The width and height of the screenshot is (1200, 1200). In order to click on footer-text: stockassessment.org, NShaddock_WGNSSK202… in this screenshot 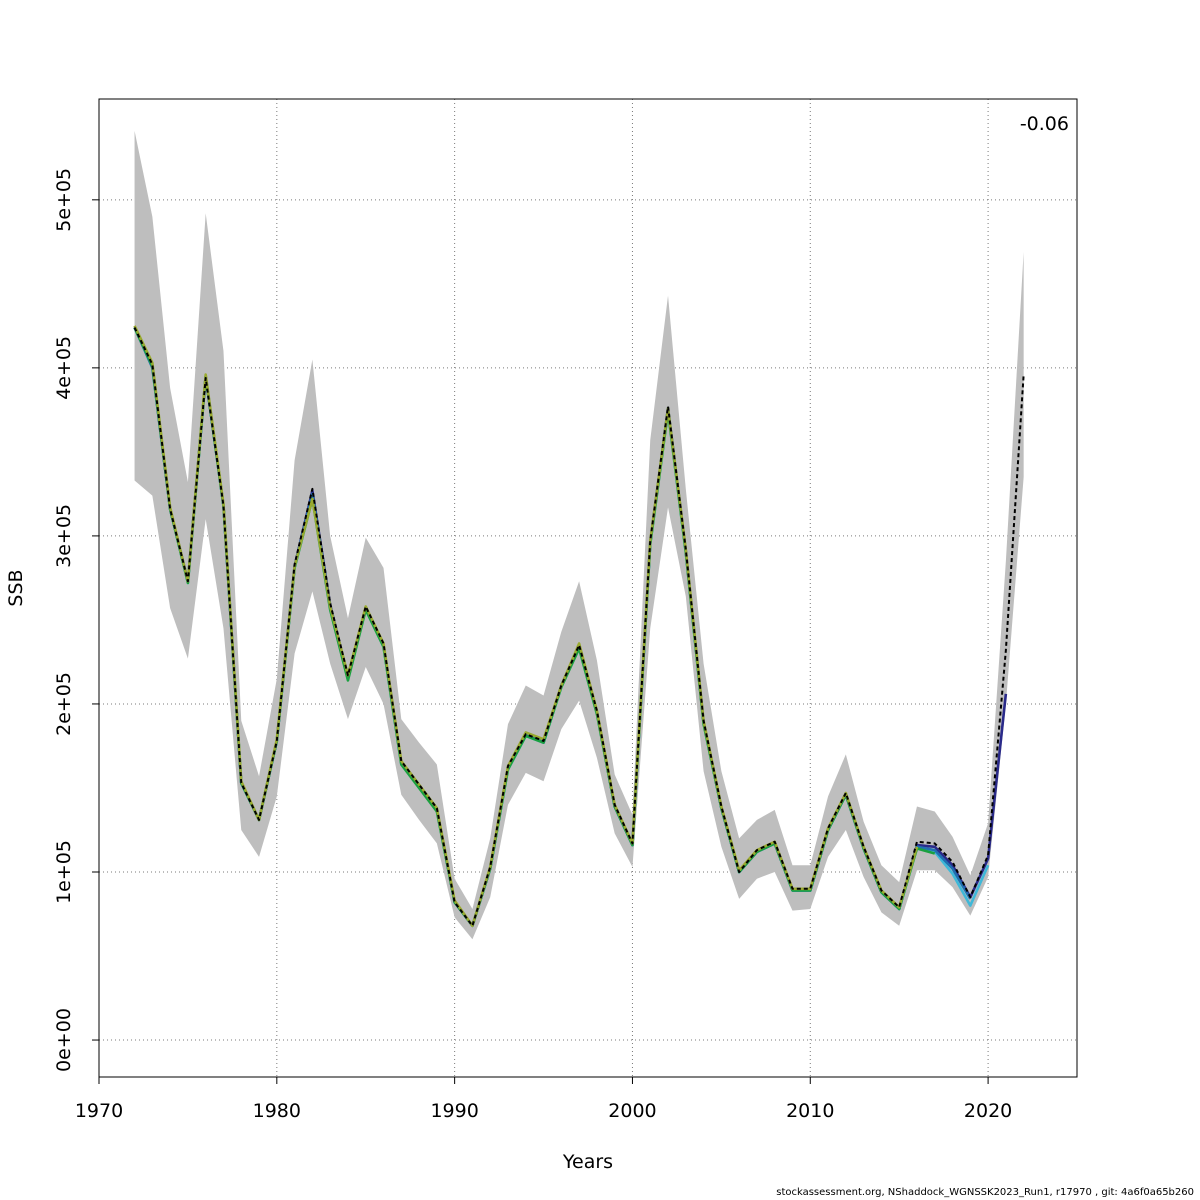, I will do `click(985, 1192)`.